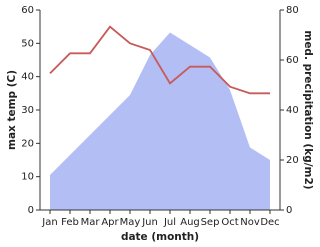  What do you see at coordinates (250, 222) in the screenshot?
I see `x-tick-label: Nov` at bounding box center [250, 222].